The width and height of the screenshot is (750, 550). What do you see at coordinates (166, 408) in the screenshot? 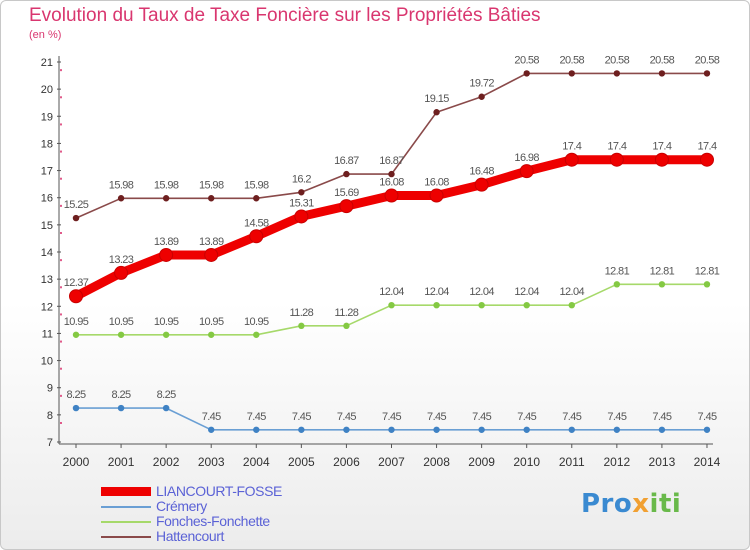
I see `point-cremery-2002` at bounding box center [166, 408].